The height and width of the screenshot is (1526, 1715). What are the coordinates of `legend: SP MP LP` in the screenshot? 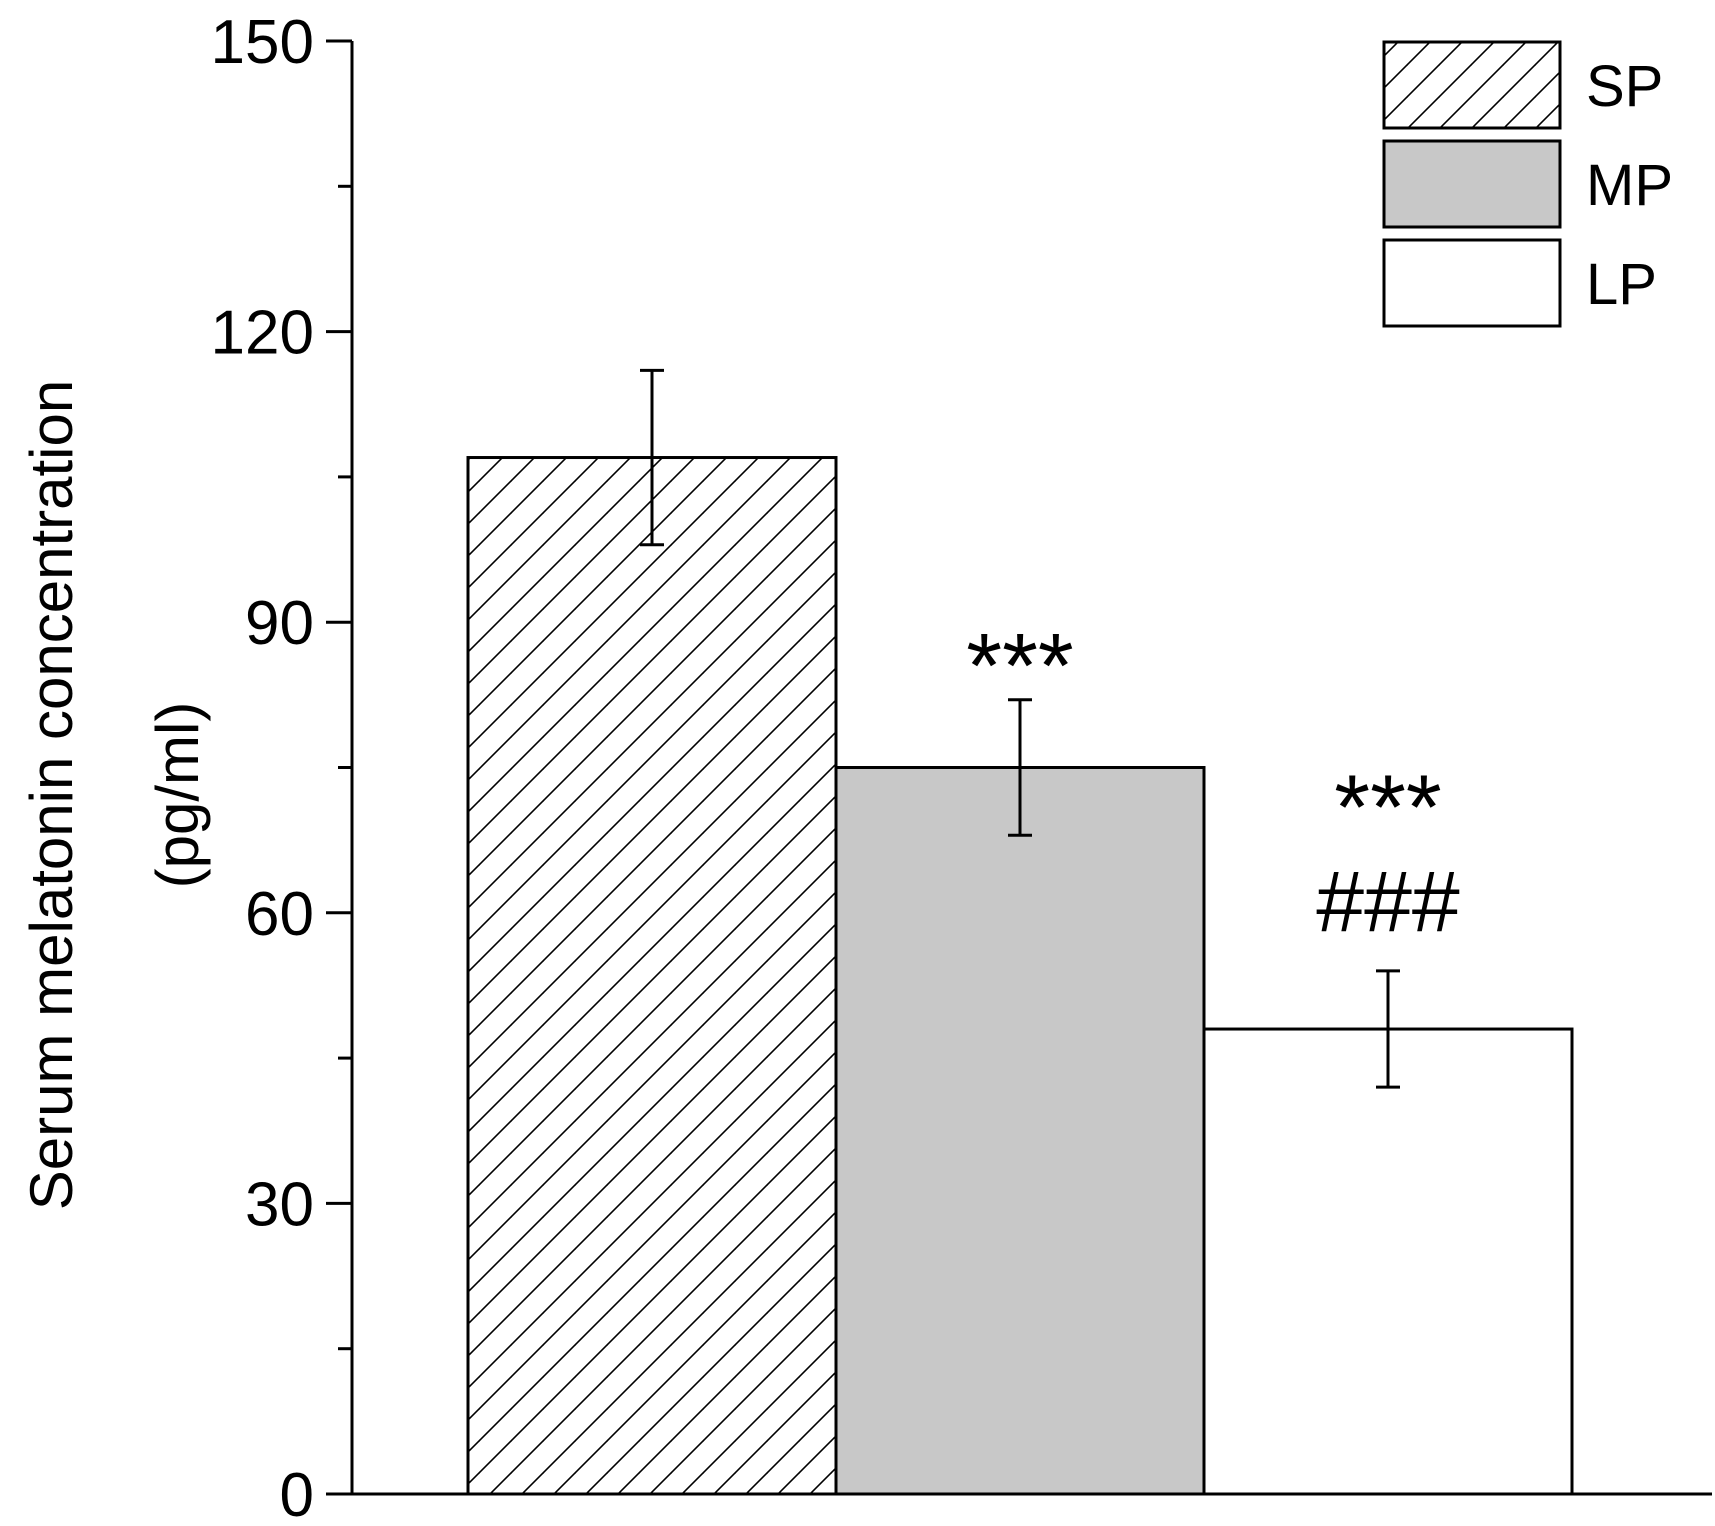 It's located at (1527, 184).